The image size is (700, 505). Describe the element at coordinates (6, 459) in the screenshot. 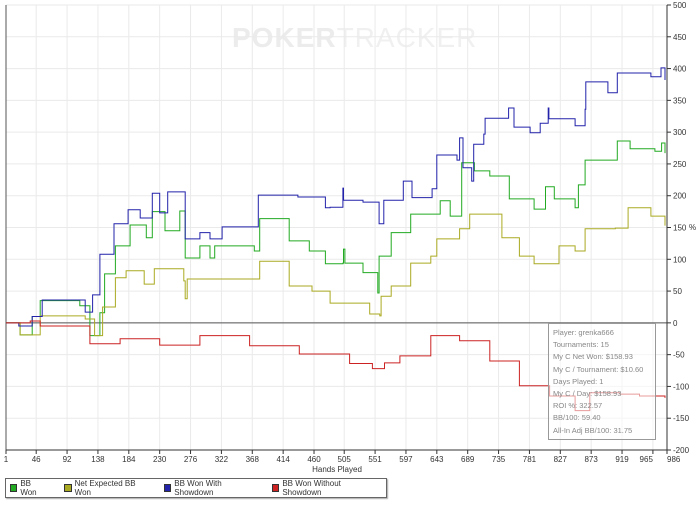

I see `x-tick-label: 1` at that location.